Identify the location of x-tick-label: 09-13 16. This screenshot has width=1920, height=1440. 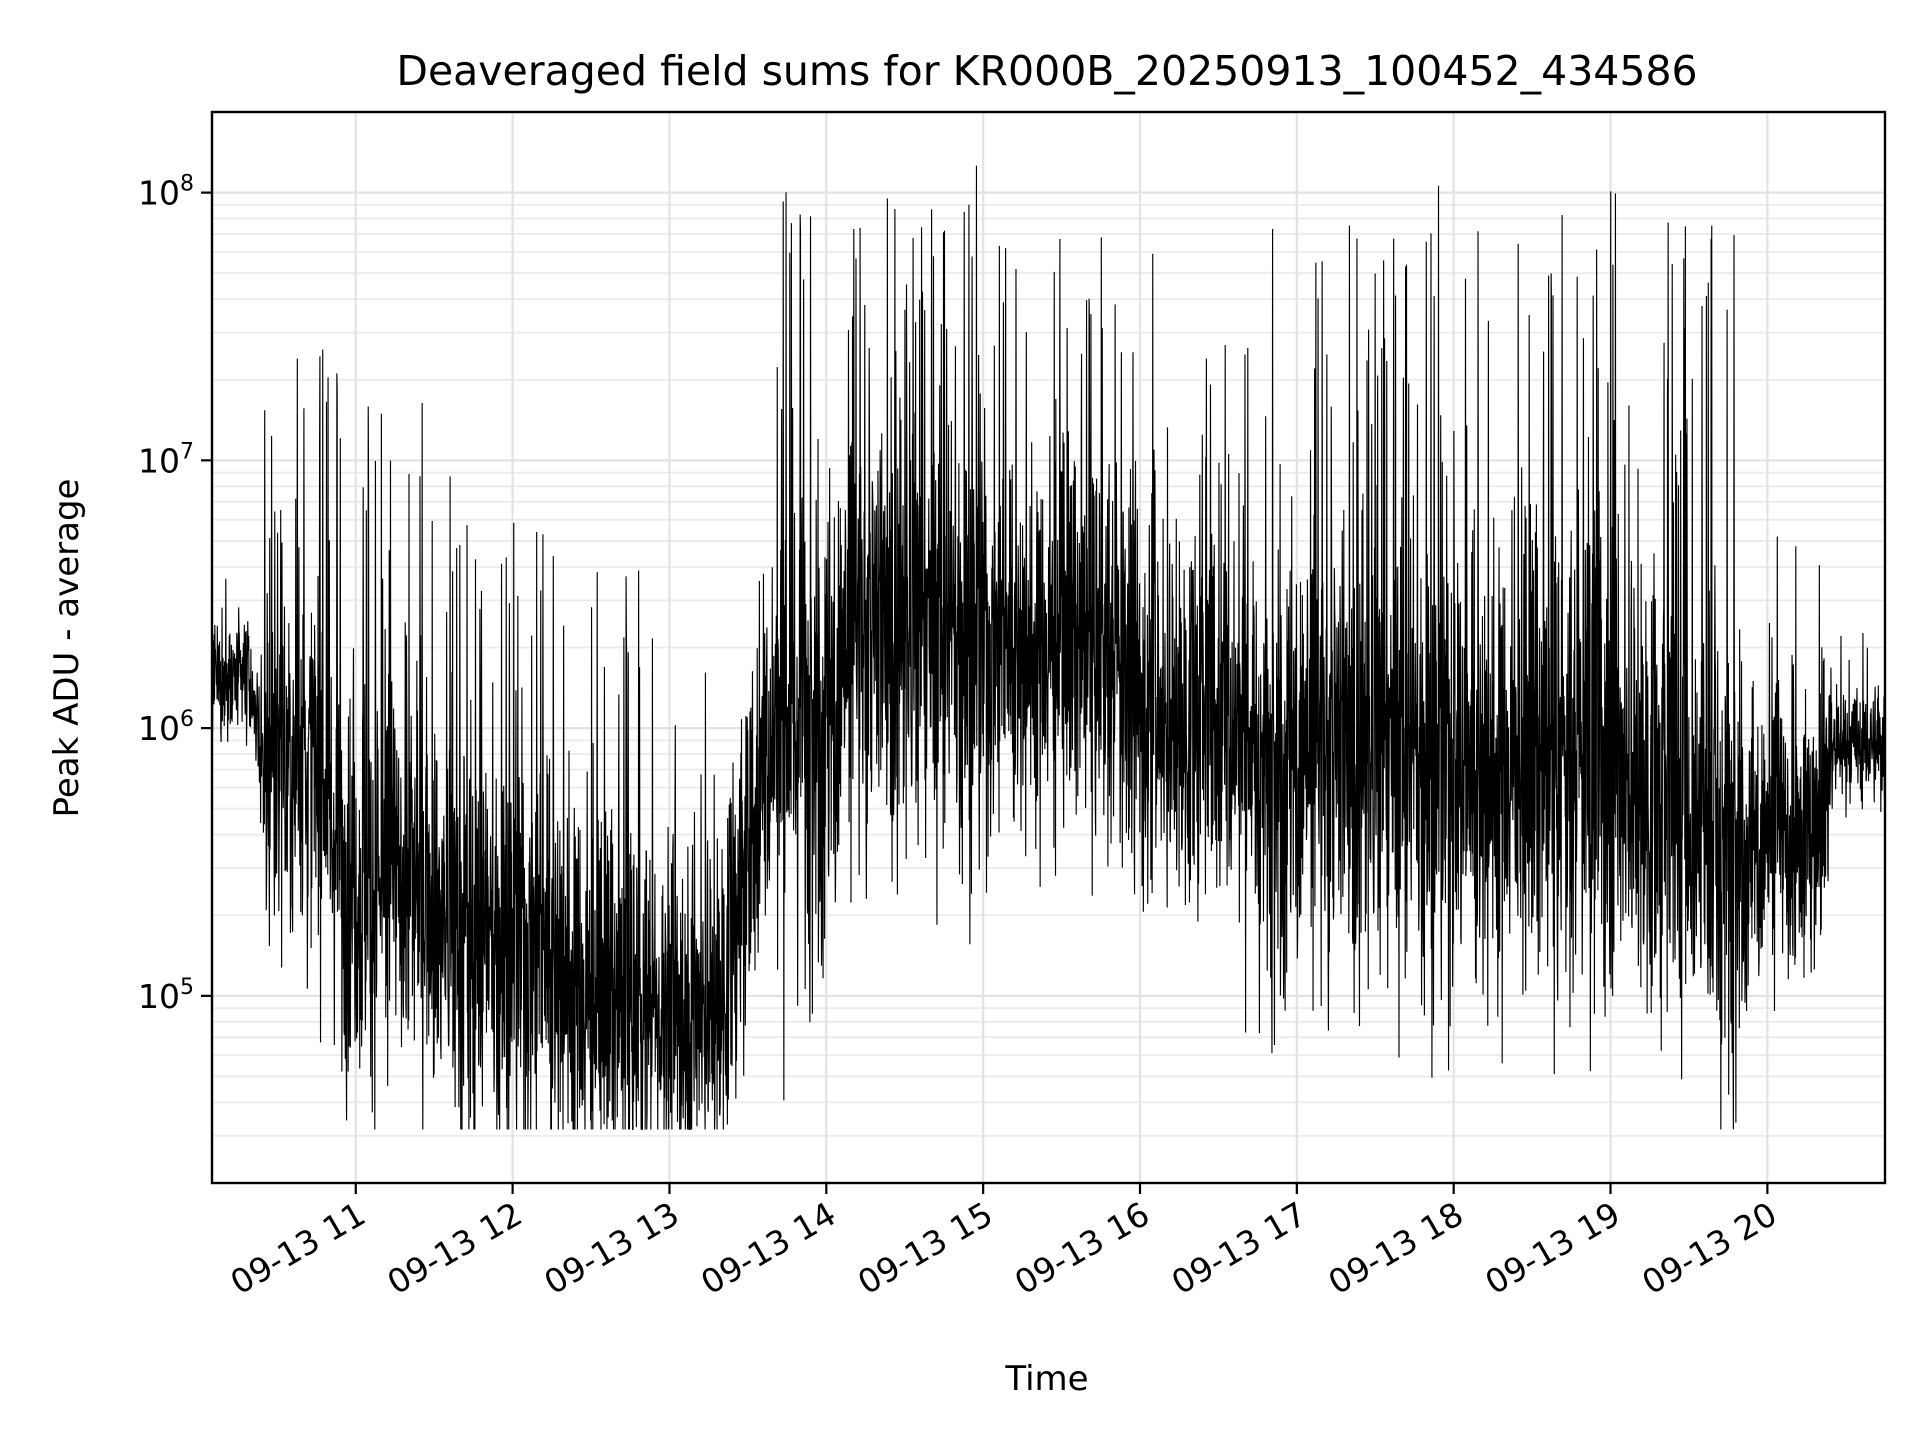
(1082, 1248).